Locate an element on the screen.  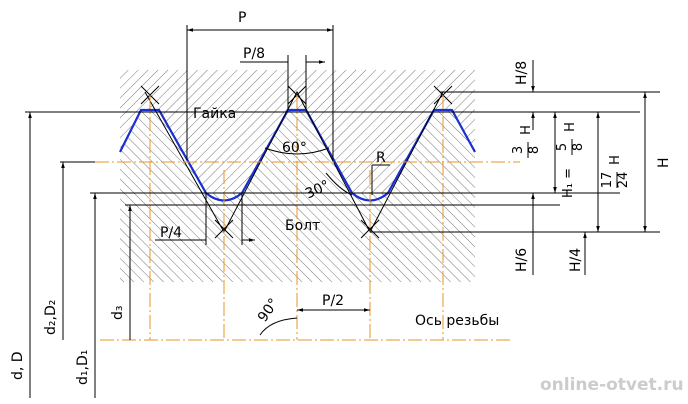
label: d₂,D₂ is located at coordinates (51, 317).